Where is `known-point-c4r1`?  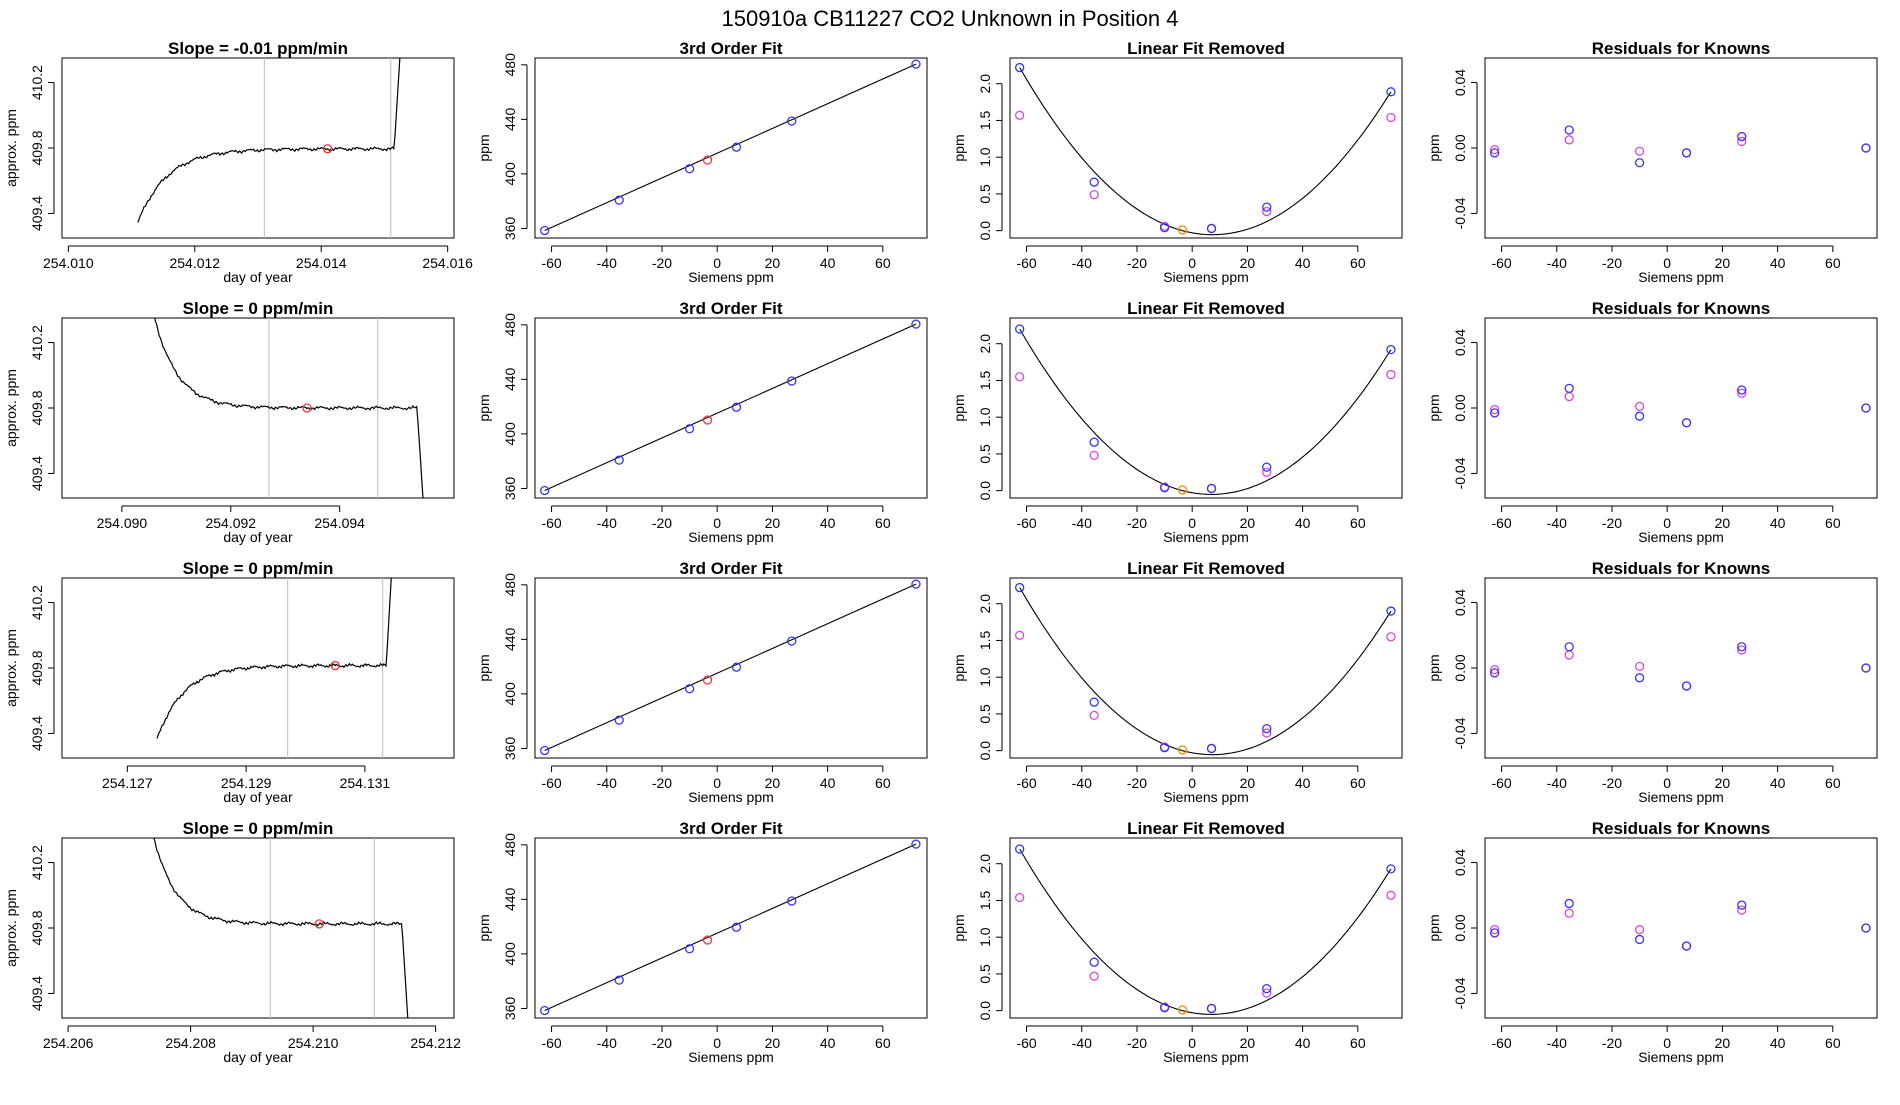
known-point-c4r1 is located at coordinates (1639, 163).